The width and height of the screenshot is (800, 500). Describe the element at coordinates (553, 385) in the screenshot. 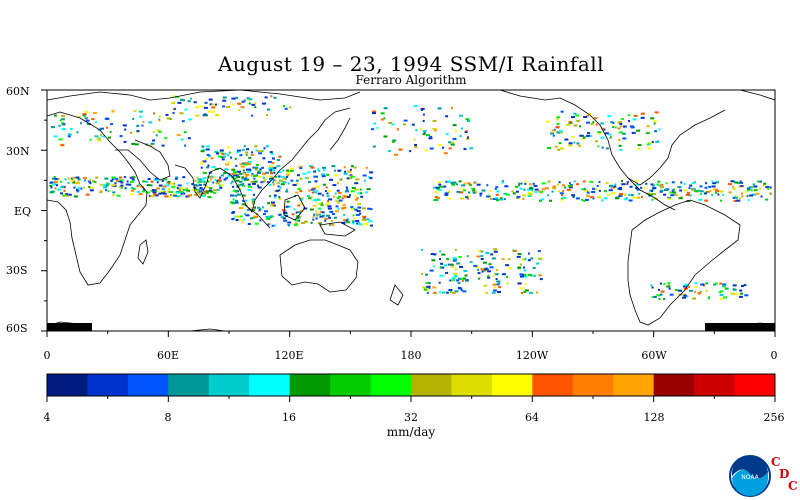

I see `colorbar-swatch` at that location.